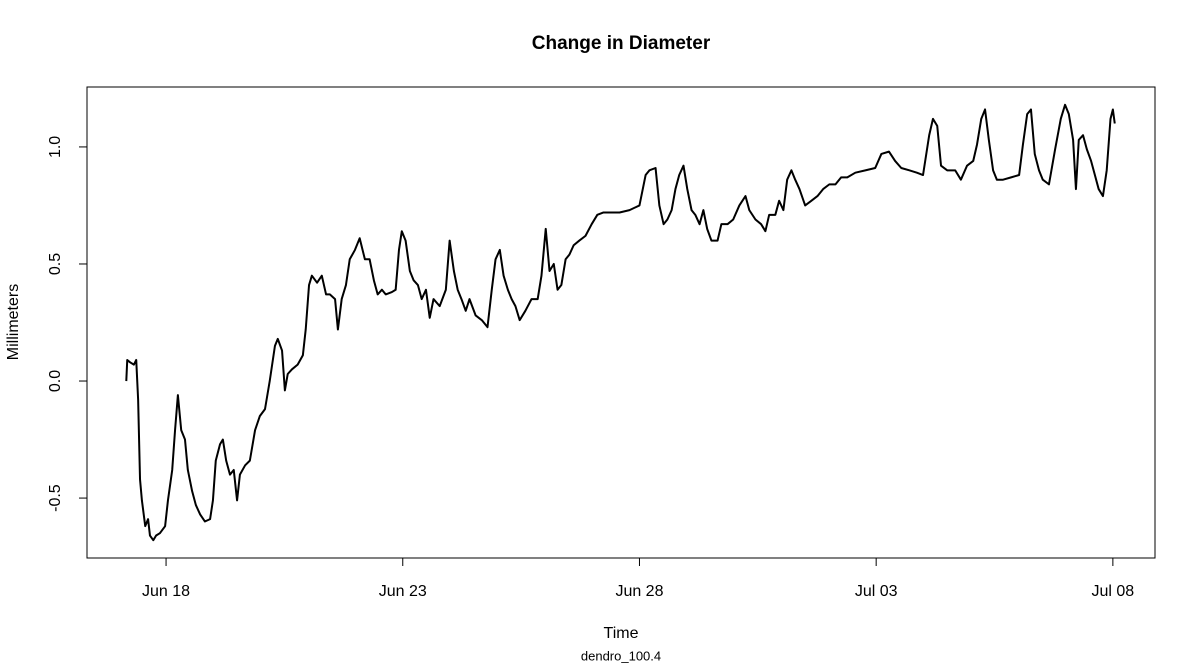  What do you see at coordinates (166, 591) in the screenshot?
I see `x-tick-label: Jun 18` at bounding box center [166, 591].